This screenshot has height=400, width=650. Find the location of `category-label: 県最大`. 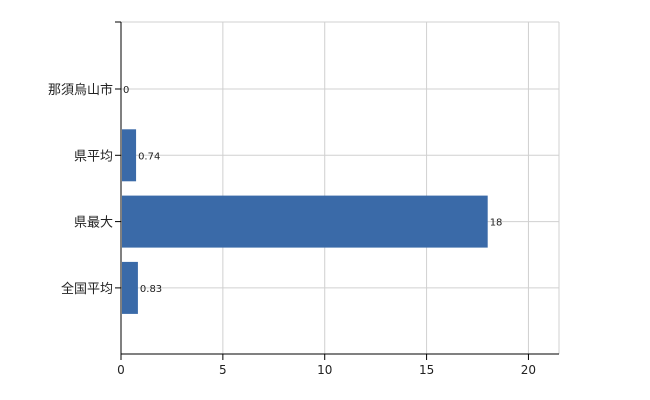

category-label: 県最大 is located at coordinates (93, 223).